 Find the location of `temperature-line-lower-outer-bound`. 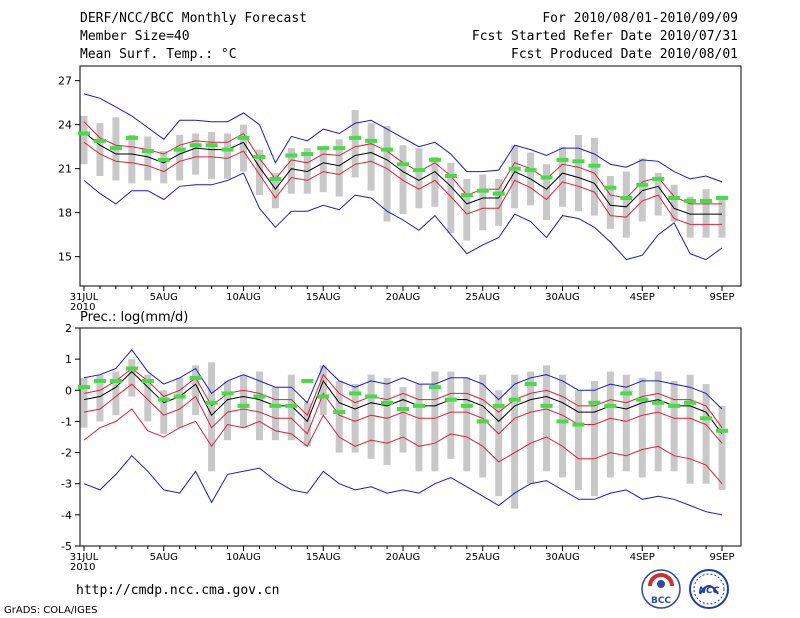

temperature-line-lower-outer-bound is located at coordinates (403, 216).